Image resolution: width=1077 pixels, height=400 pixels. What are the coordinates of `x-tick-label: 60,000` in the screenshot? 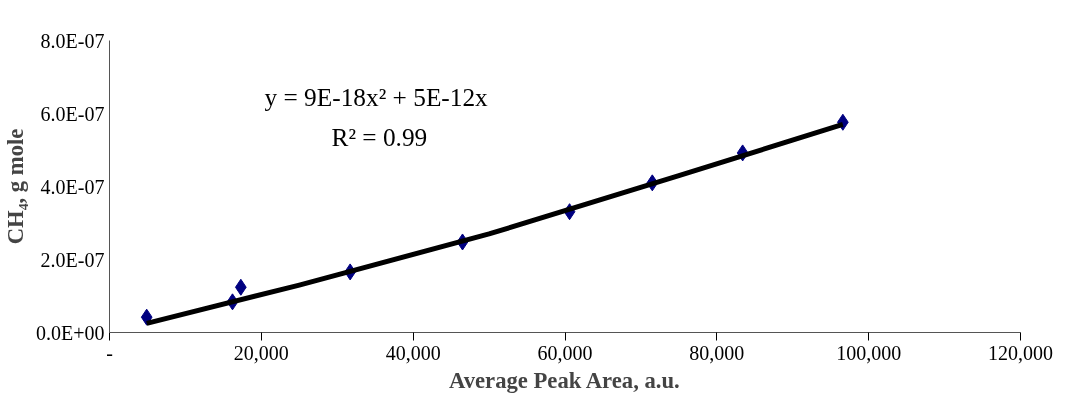 It's located at (565, 352).